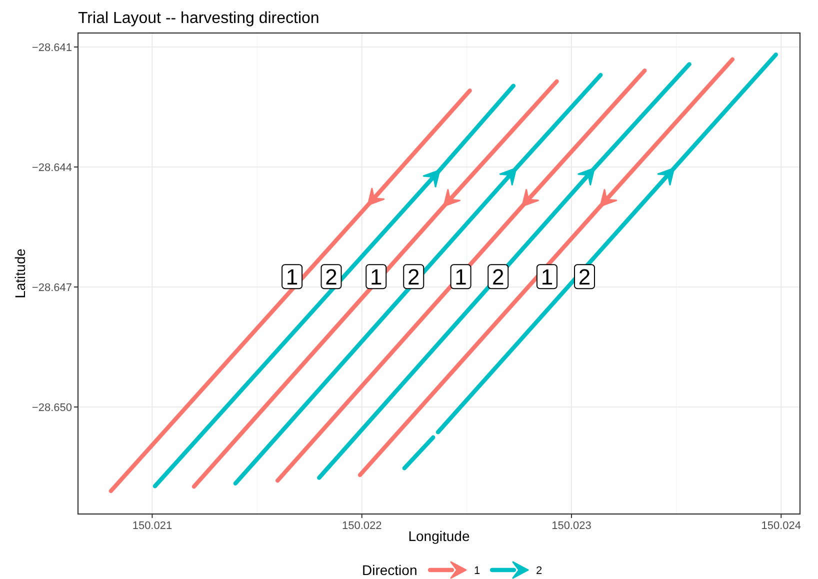  I want to click on x-tick-label: 150.021, so click(152, 526).